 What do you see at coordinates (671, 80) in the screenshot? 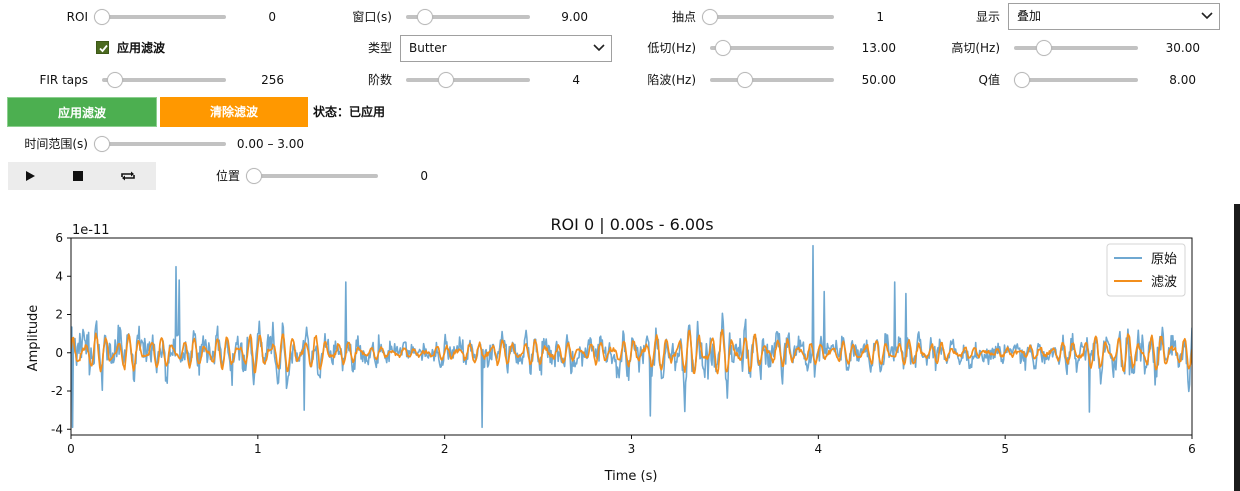
I see `notch-label: 陷波(Hz)` at bounding box center [671, 80].